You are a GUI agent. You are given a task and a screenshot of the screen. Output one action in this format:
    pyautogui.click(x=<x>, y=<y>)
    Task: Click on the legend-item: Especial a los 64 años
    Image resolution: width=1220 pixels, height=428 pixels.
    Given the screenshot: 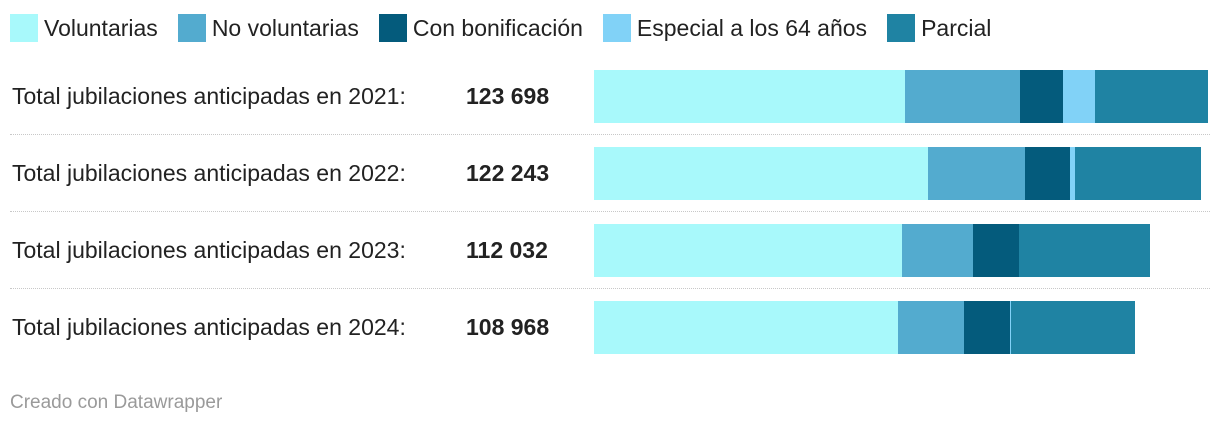 What is the action you would take?
    pyautogui.click(x=735, y=28)
    